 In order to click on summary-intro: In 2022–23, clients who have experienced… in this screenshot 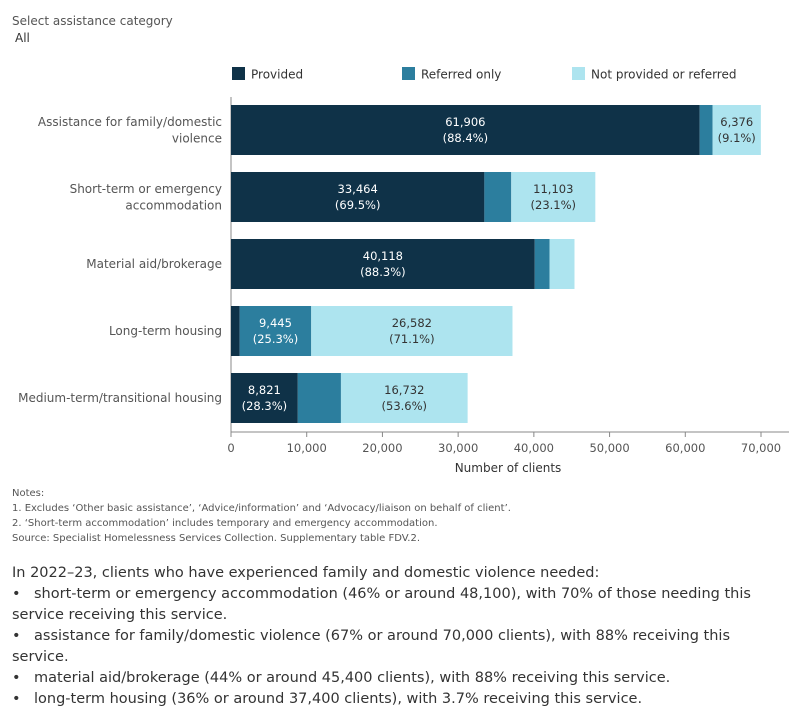, I will do `click(306, 573)`.